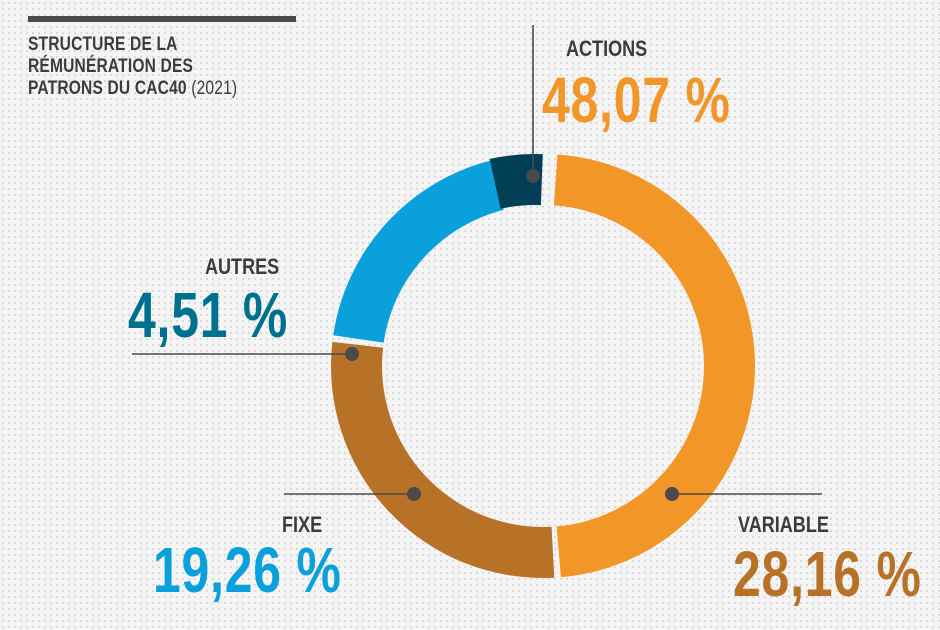  I want to click on slice-autres, so click(516, 181).